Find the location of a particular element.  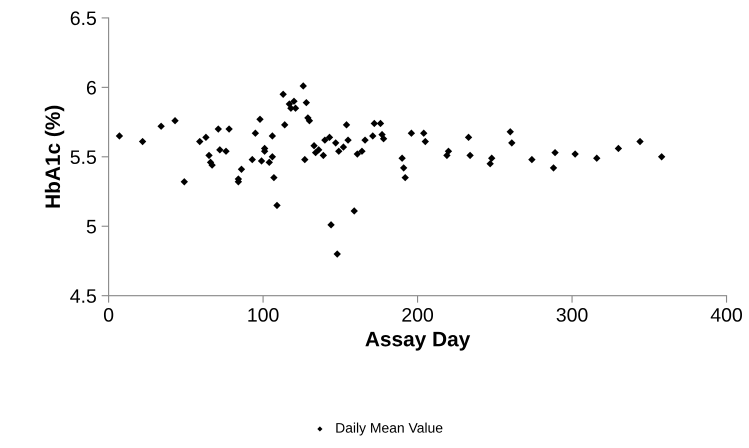

x-tick-label: 200 is located at coordinates (418, 315).